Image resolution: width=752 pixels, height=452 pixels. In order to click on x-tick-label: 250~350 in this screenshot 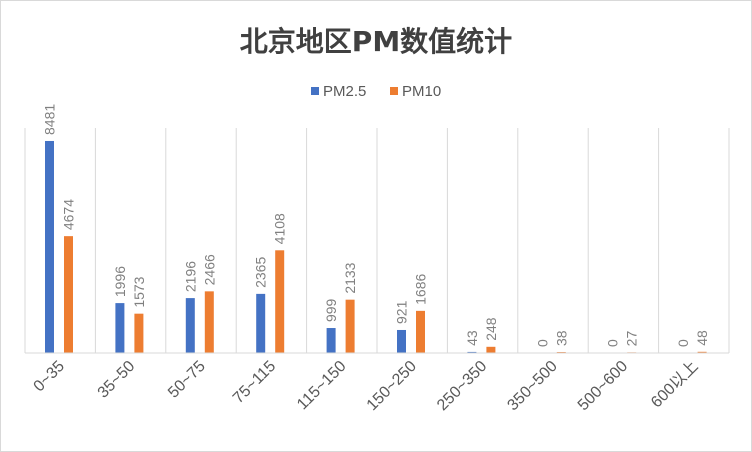, I will do `click(462, 386)`.